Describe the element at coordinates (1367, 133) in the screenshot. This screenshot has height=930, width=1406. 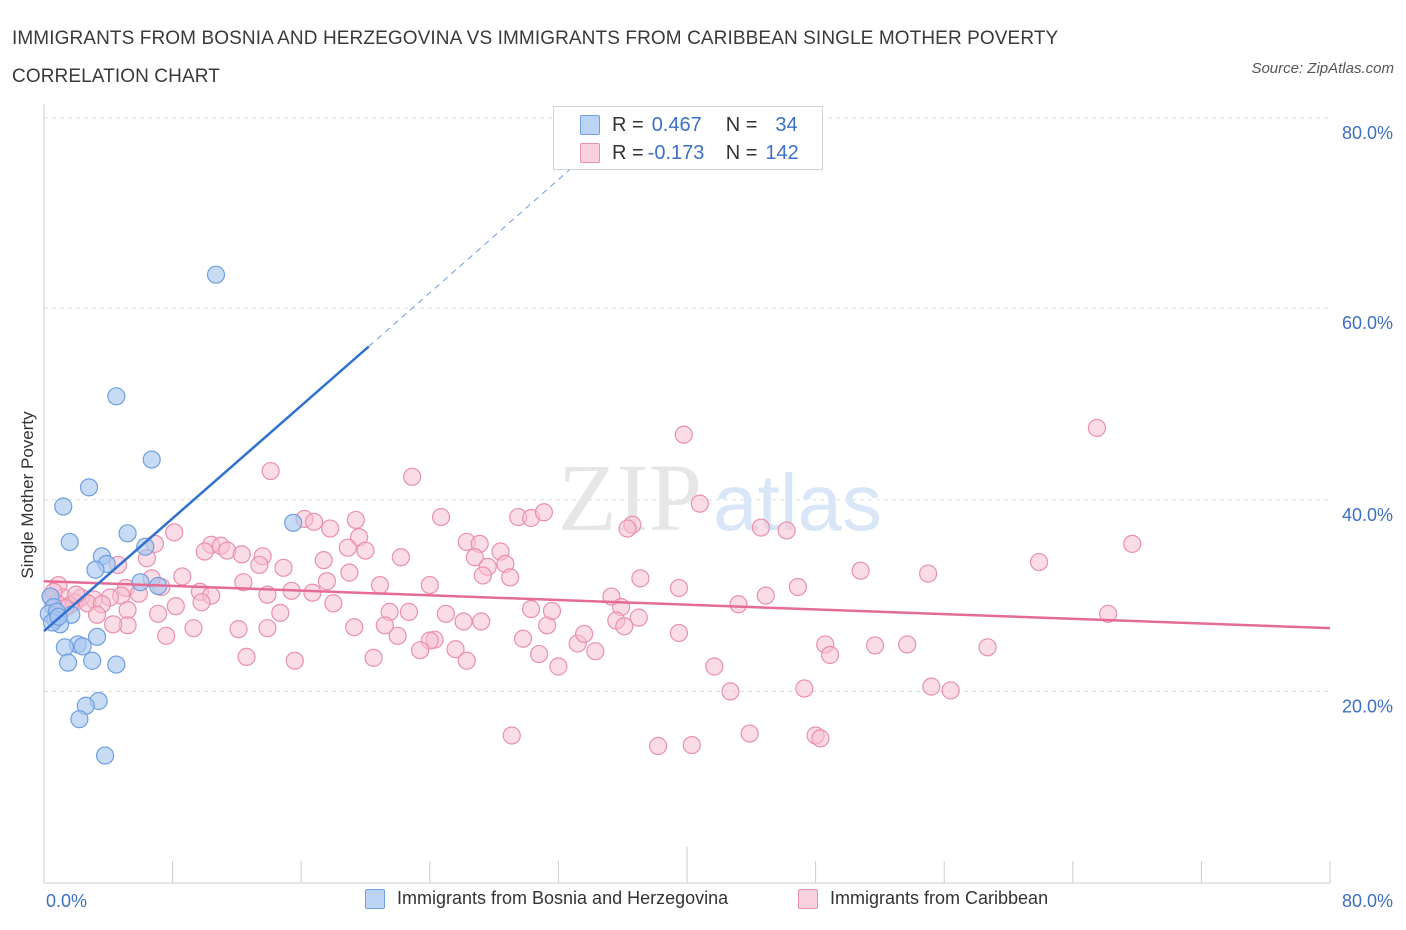
I see `y-tick-label: 80.0%` at that location.